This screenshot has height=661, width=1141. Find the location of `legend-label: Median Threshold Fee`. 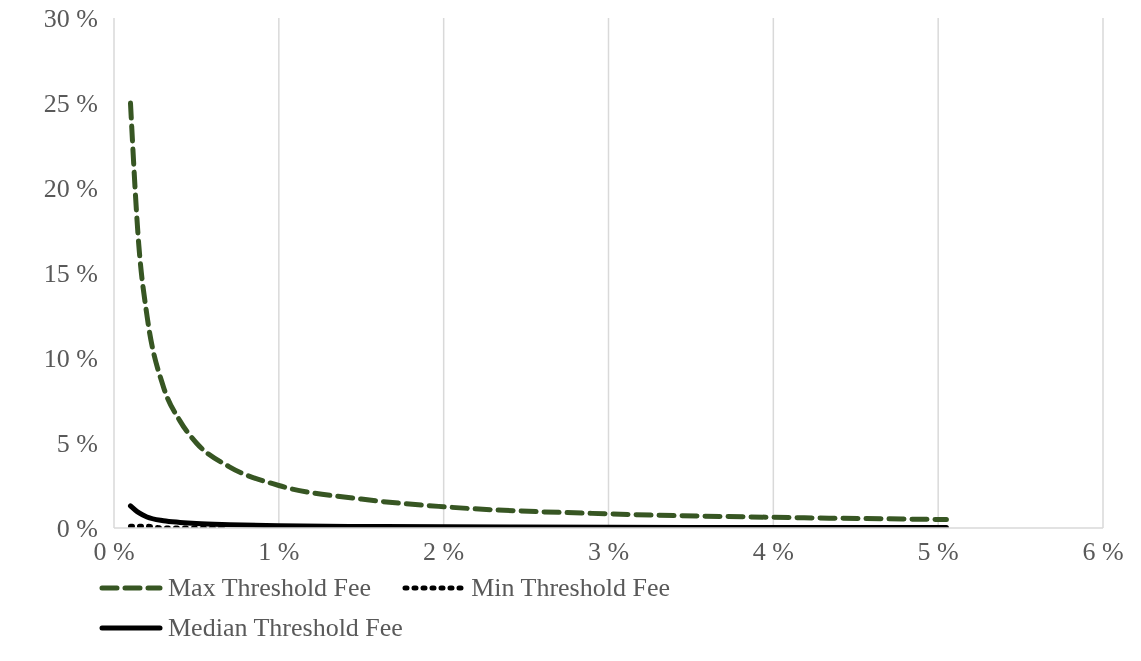

legend-label: Median Threshold Fee is located at coordinates (285, 628).